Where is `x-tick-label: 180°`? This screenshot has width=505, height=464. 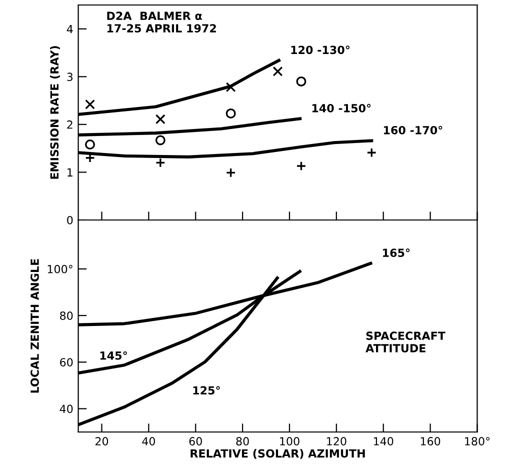 x-tick-label: 180° is located at coordinates (477, 441).